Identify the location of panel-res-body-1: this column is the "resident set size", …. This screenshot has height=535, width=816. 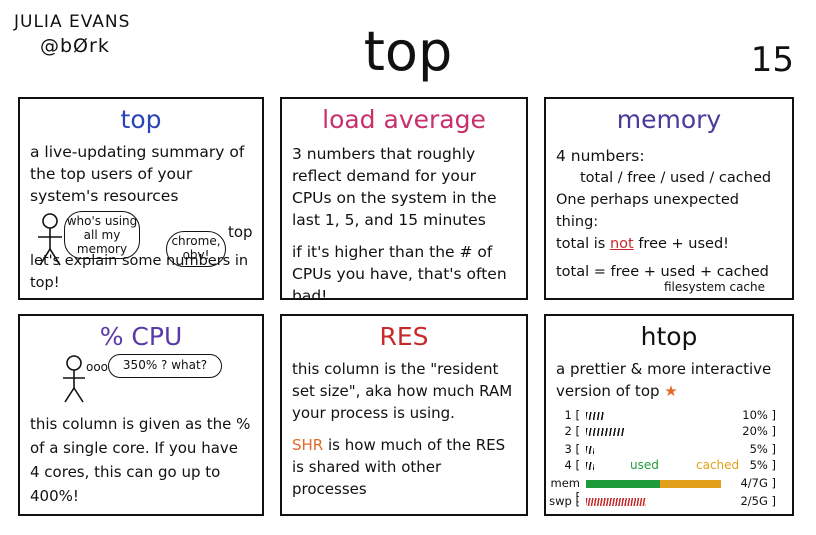
(402, 391).